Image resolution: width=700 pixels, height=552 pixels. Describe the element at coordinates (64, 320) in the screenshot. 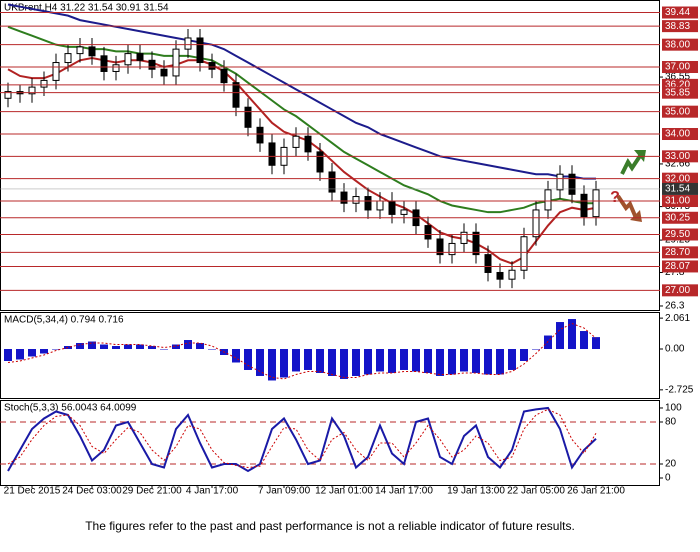

I see `macd-title: MACD(5,34,4) 0.794 0.716` at that location.